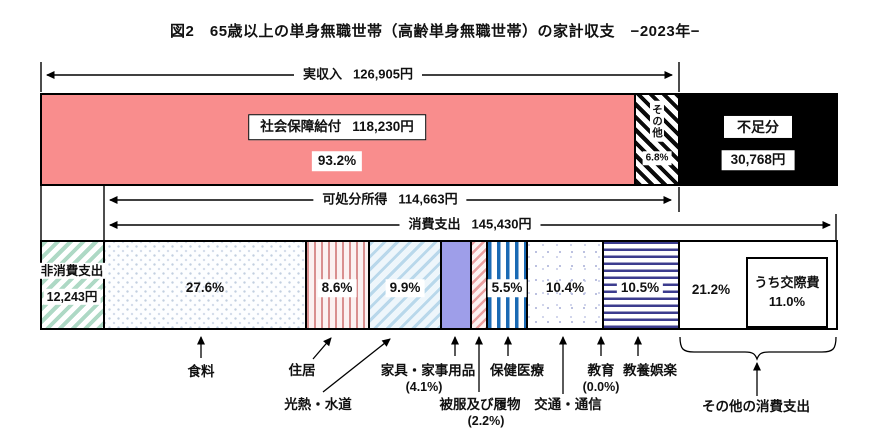 The height and width of the screenshot is (437, 870). I want to click on other-expenditure-brace, so click(758, 348).